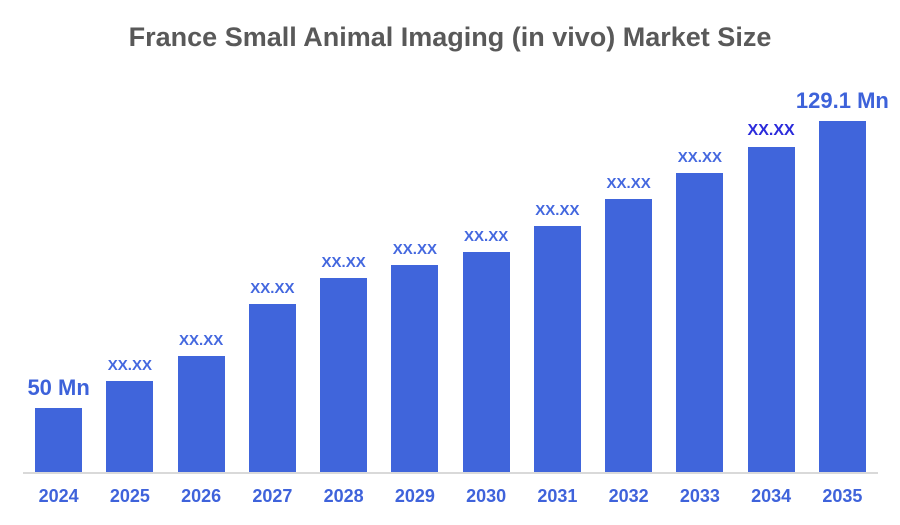 This screenshot has width=900, height=525. I want to click on x-axis-label: 2025, so click(129, 496).